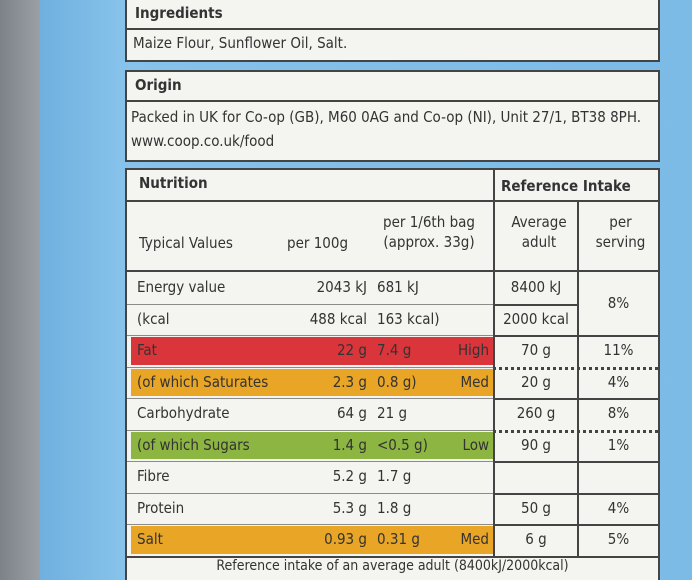 Image resolution: width=692 pixels, height=580 pixels. I want to click on nutrient-name: (kcal, so click(153, 318).